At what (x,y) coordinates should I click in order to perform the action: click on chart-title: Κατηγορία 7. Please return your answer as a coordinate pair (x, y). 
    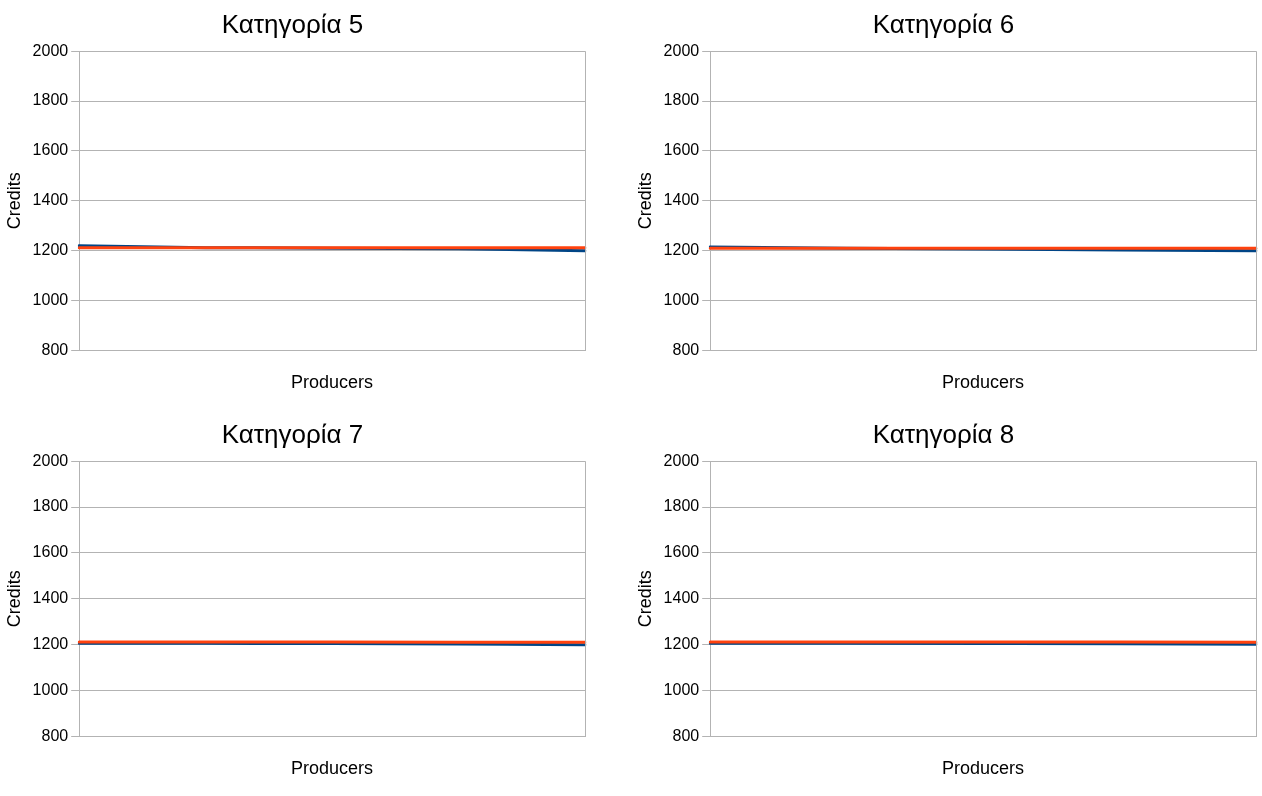
    Looking at the image, I should click on (292, 433).